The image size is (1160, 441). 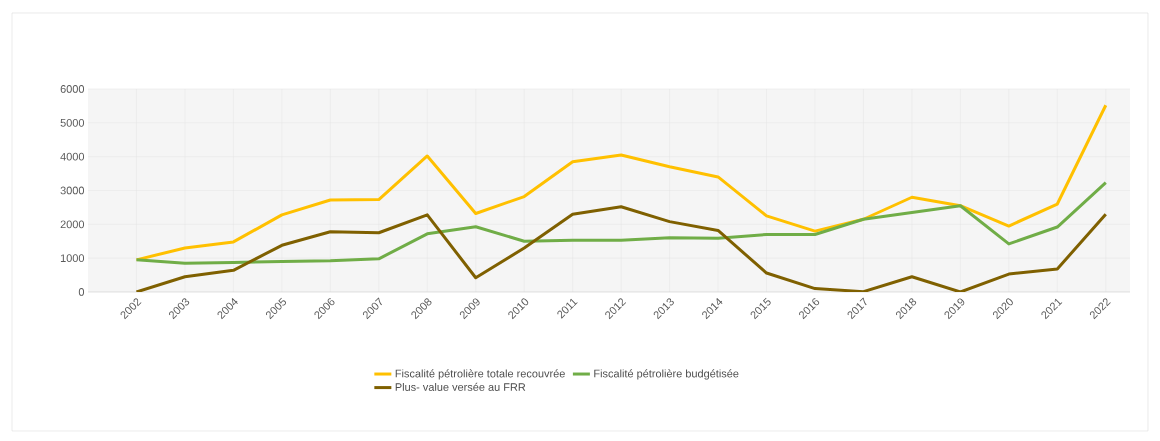 What do you see at coordinates (72, 89) in the screenshot?
I see `y-tick-label: 6000` at bounding box center [72, 89].